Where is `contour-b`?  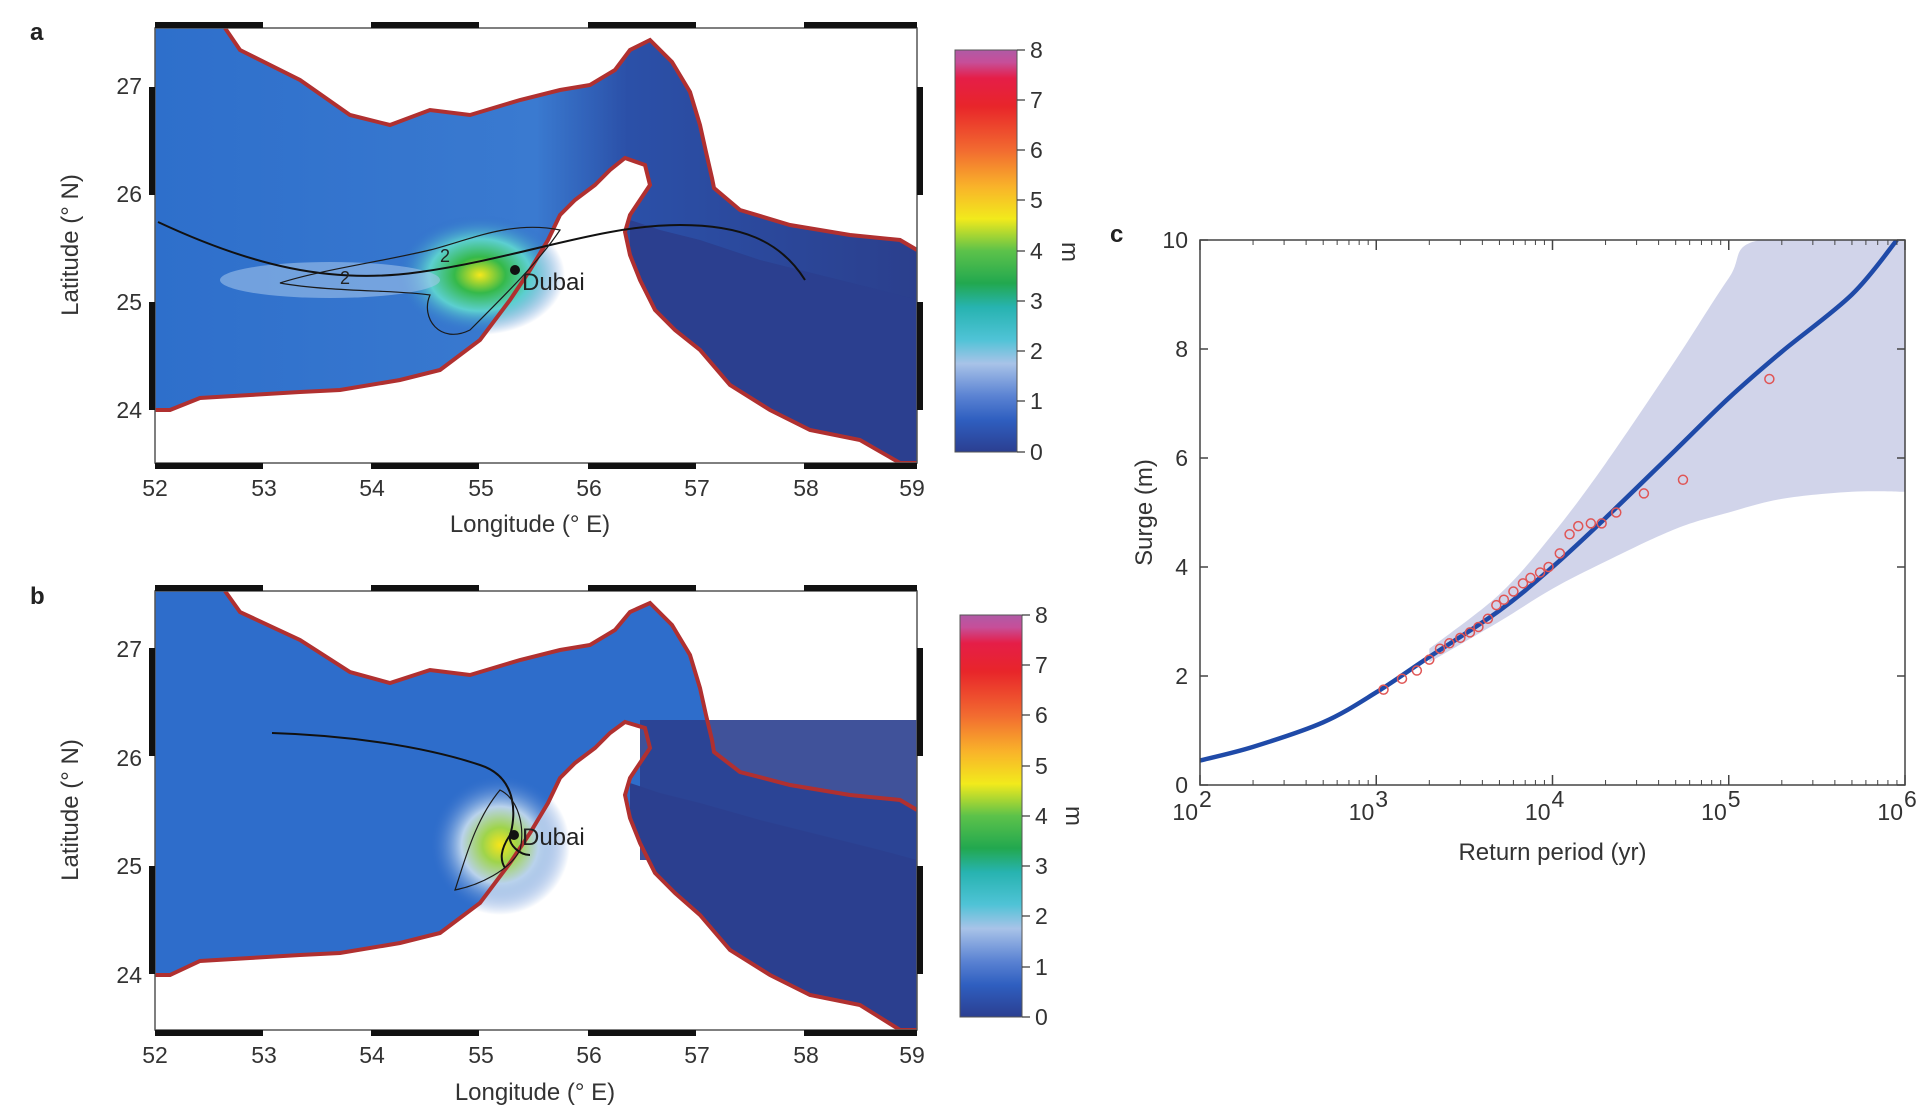 contour-b is located at coordinates (488, 840).